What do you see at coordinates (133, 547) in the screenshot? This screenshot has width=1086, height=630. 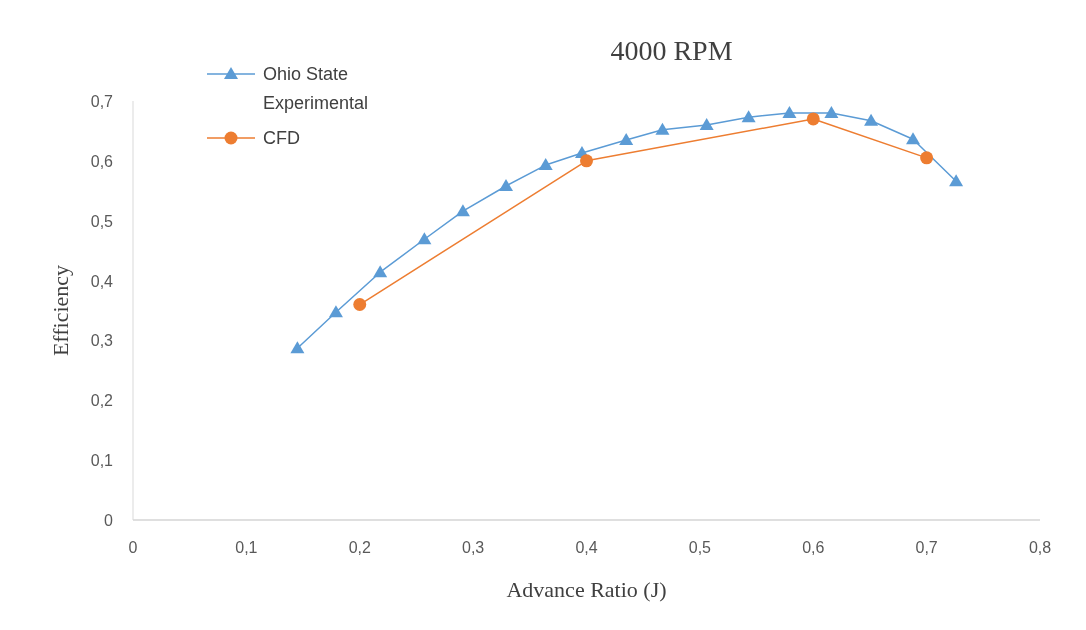 I see `x-tick-label: 0` at bounding box center [133, 547].